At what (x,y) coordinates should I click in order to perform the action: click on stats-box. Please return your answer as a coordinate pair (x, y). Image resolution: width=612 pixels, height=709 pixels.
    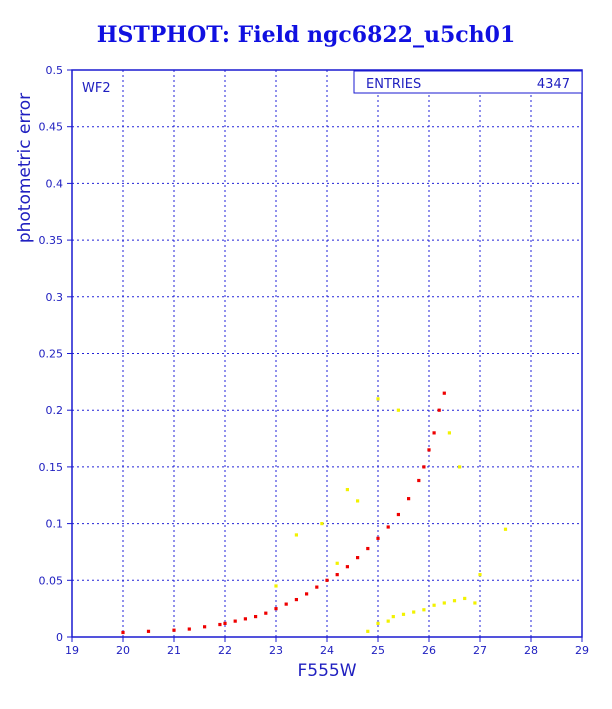
    Looking at the image, I should click on (468, 82).